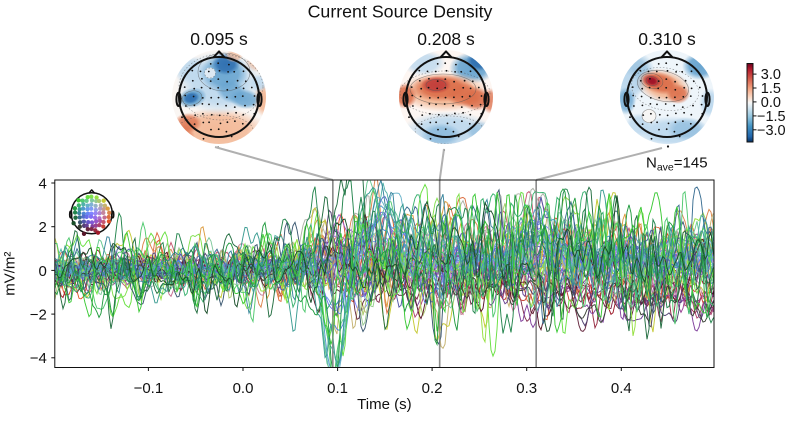 Image resolution: width=800 pixels, height=425 pixels. What do you see at coordinates (42, 271) in the screenshot?
I see `svg-text: 0` at bounding box center [42, 271].